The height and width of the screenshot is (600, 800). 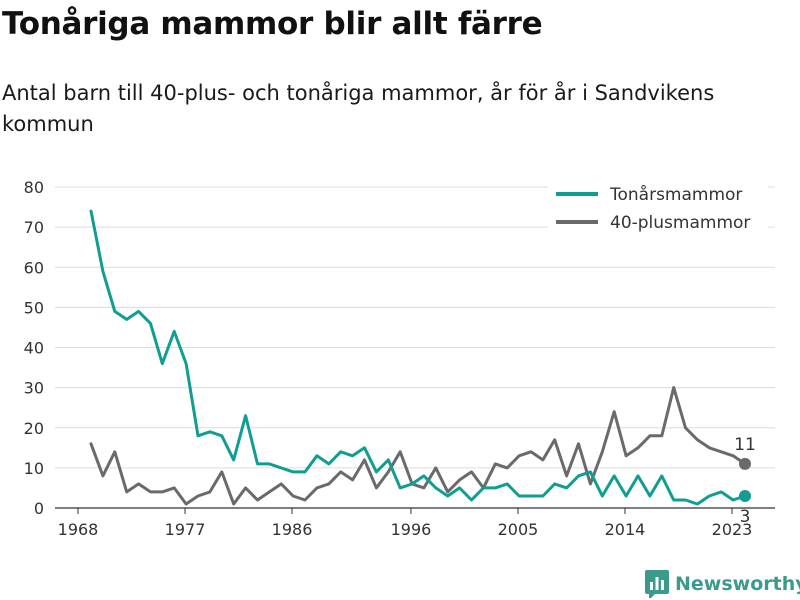 I want to click on legend-label: 40-plusmammor, so click(x=680, y=223).